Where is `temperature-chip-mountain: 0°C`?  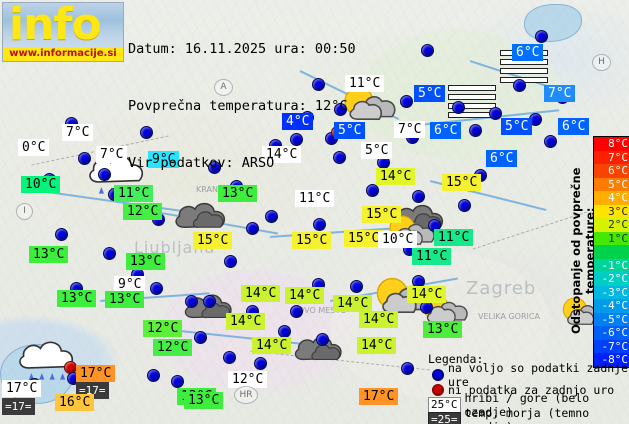
temperature-chip-mountain: 0°C is located at coordinates (34, 147).